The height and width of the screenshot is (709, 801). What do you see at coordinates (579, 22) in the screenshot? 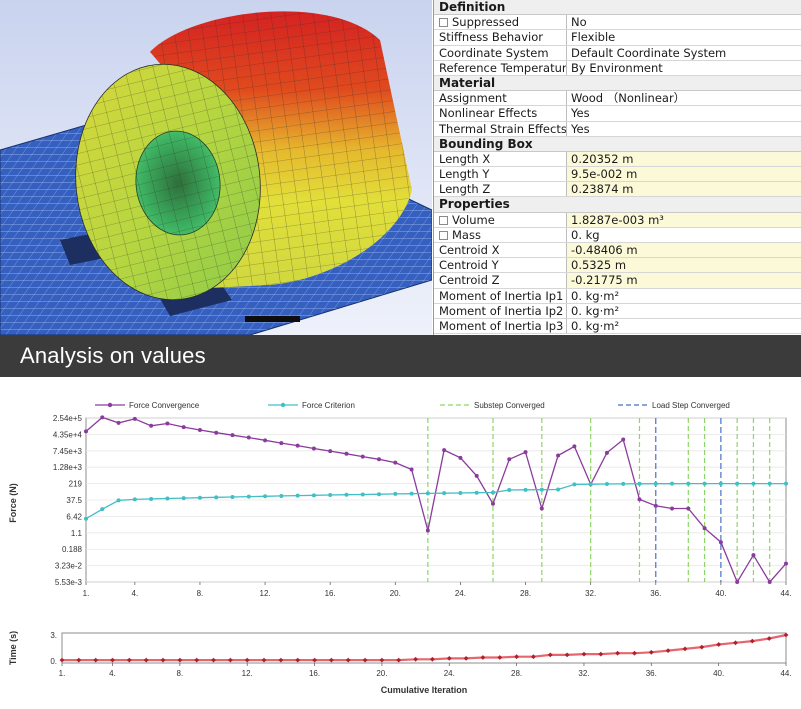
I see `property-value: No` at bounding box center [579, 22].